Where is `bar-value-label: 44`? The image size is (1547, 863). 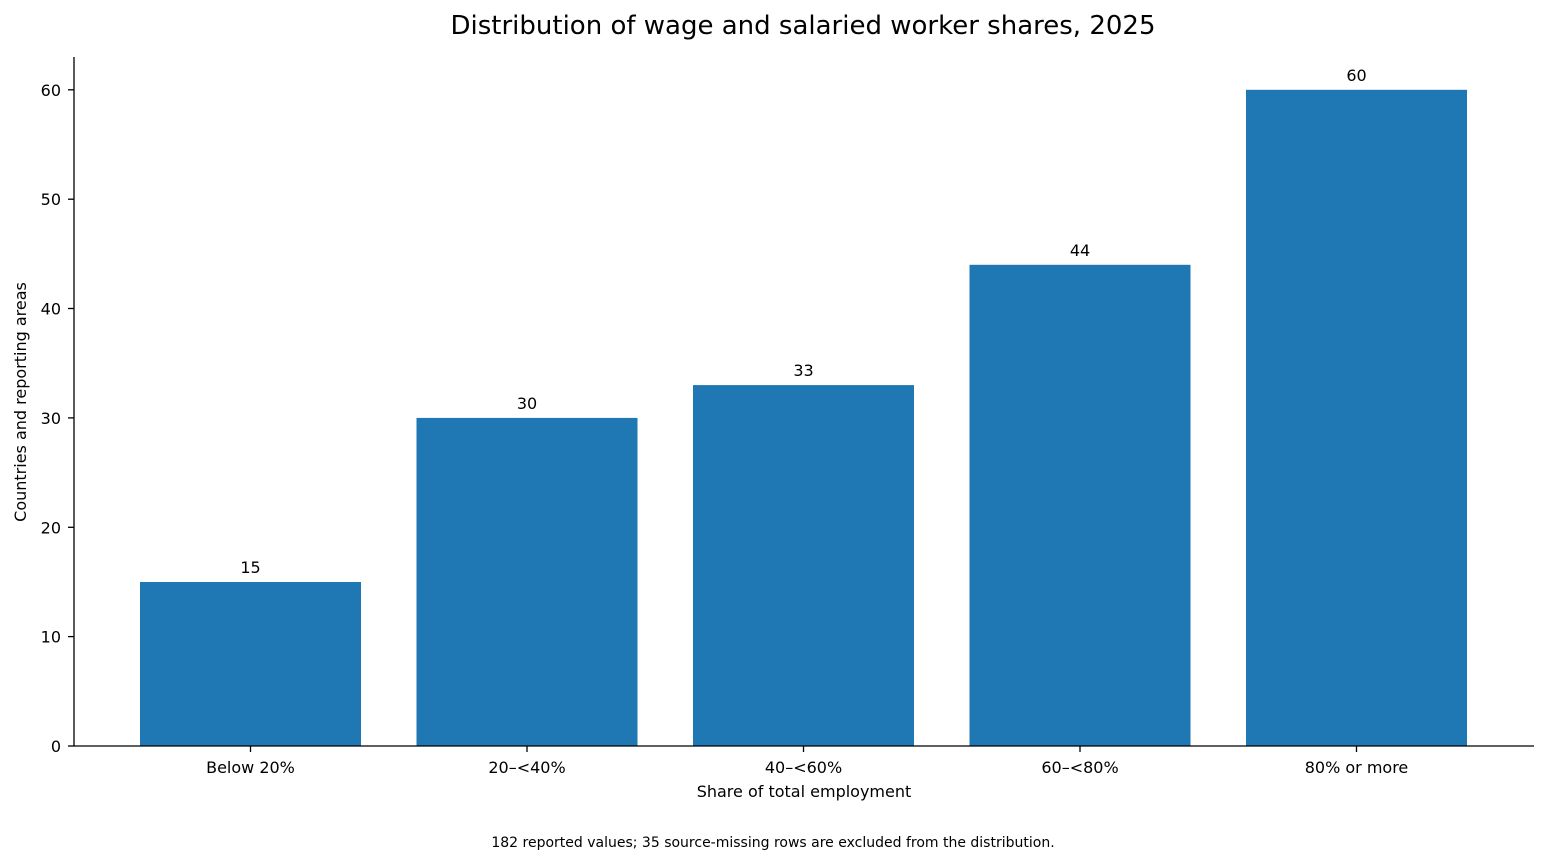
bar-value-label: 44 is located at coordinates (1080, 250).